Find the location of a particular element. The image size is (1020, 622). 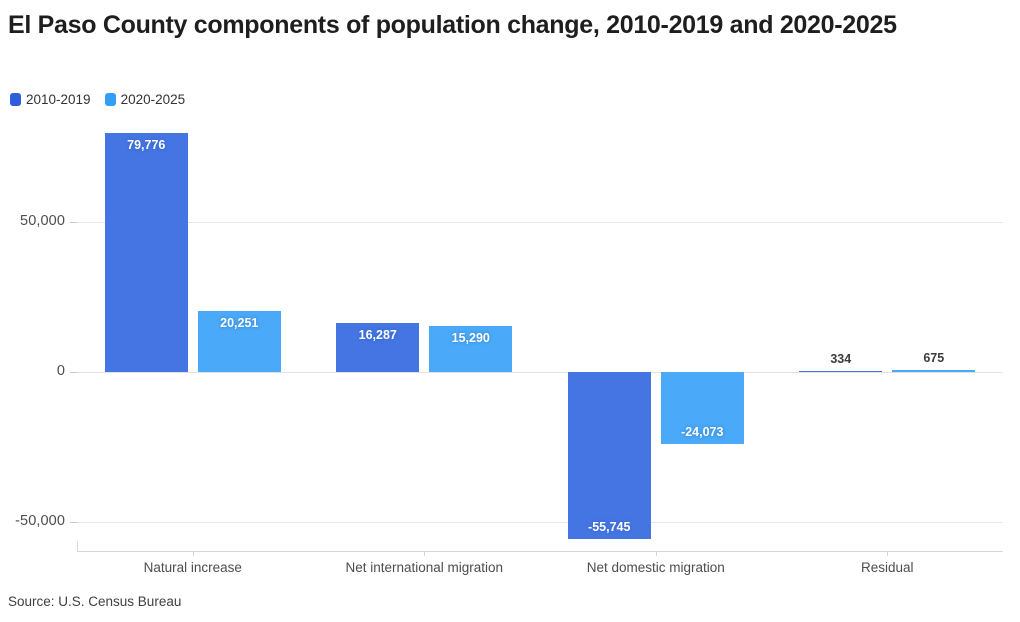

gridline--50000 is located at coordinates (540, 522).